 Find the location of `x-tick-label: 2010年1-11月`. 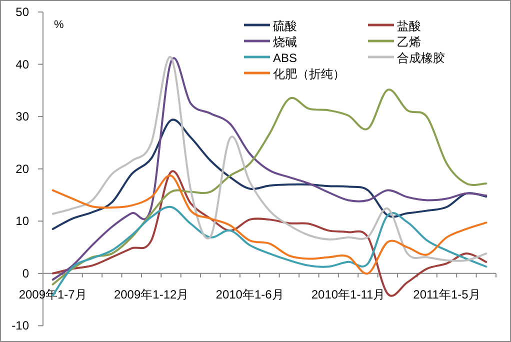

x-tick-label: 2010年1-11月 is located at coordinates (348, 294).